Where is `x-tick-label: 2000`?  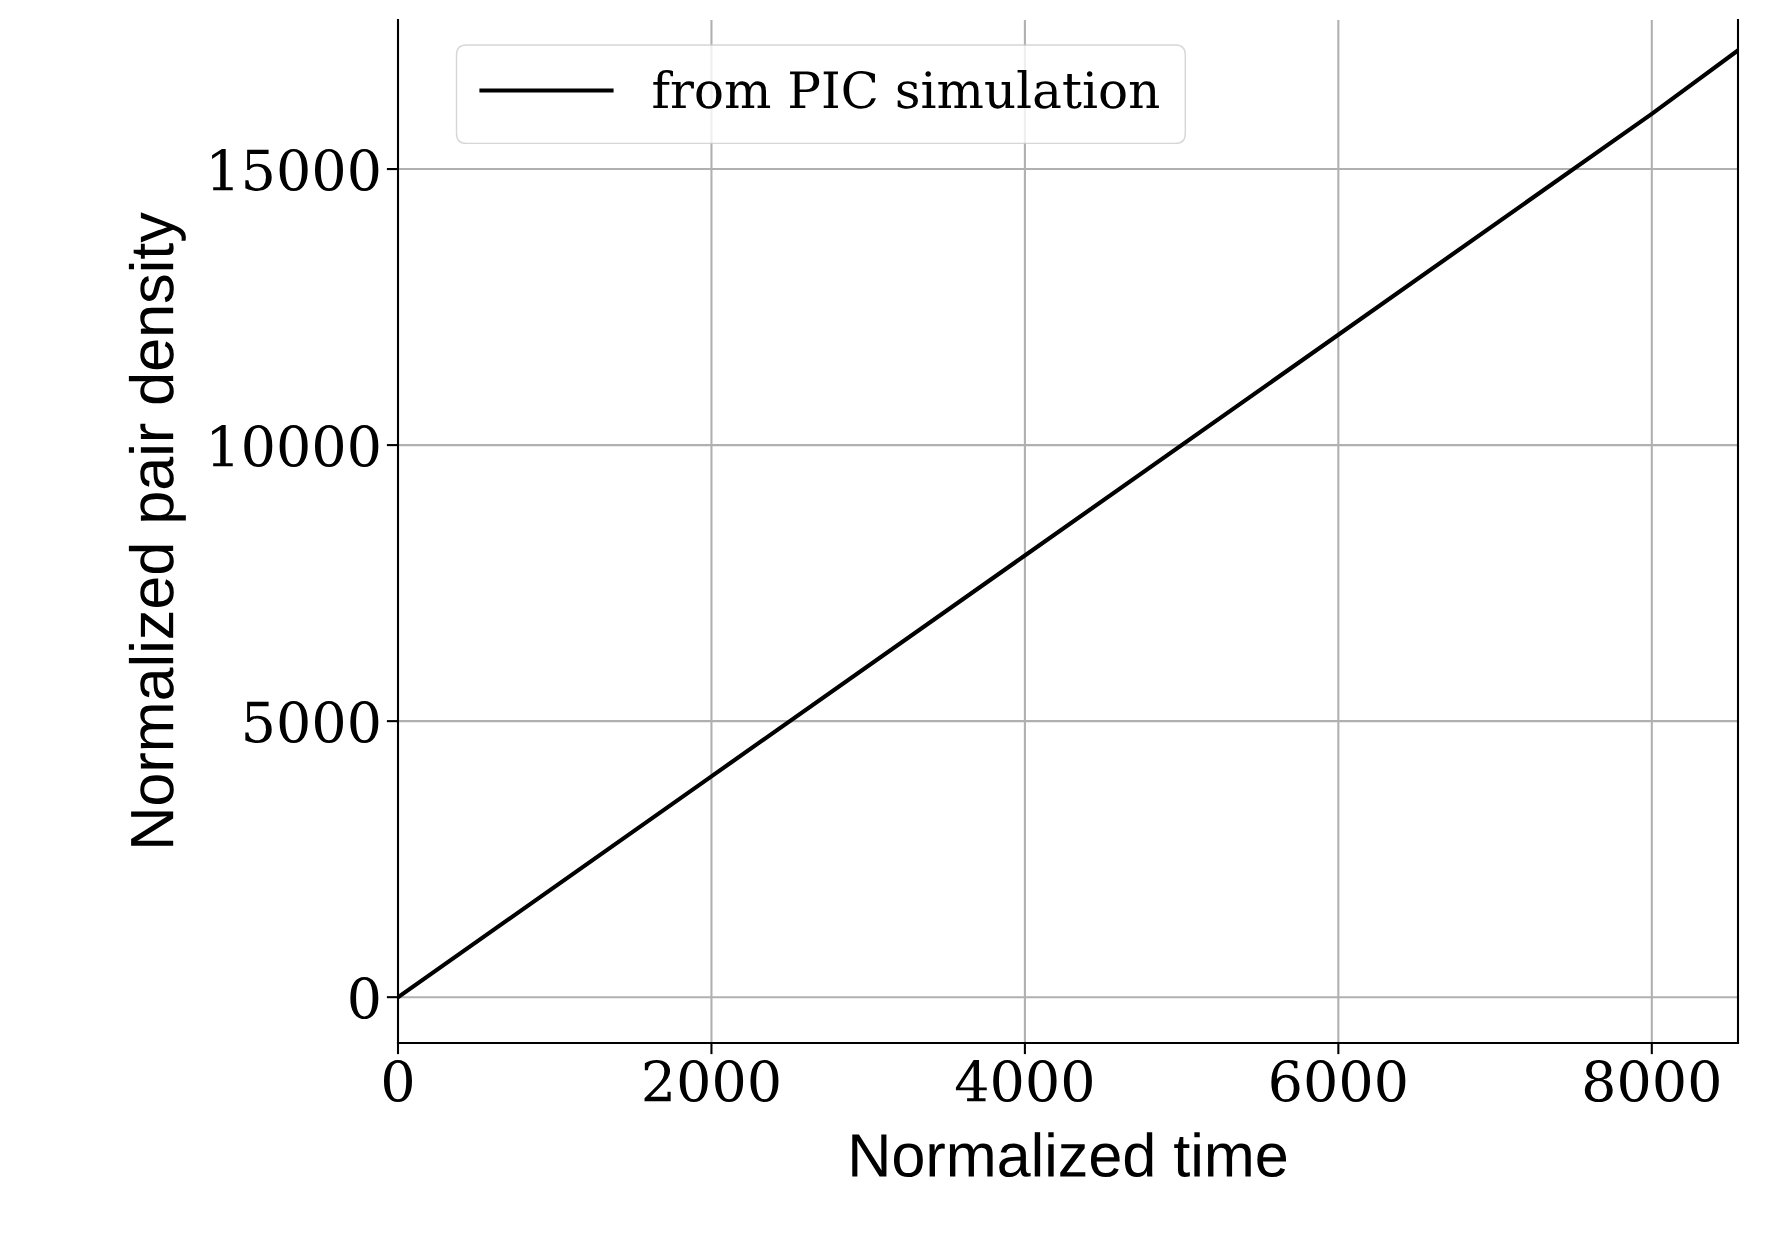
x-tick-label: 2000 is located at coordinates (711, 1080).